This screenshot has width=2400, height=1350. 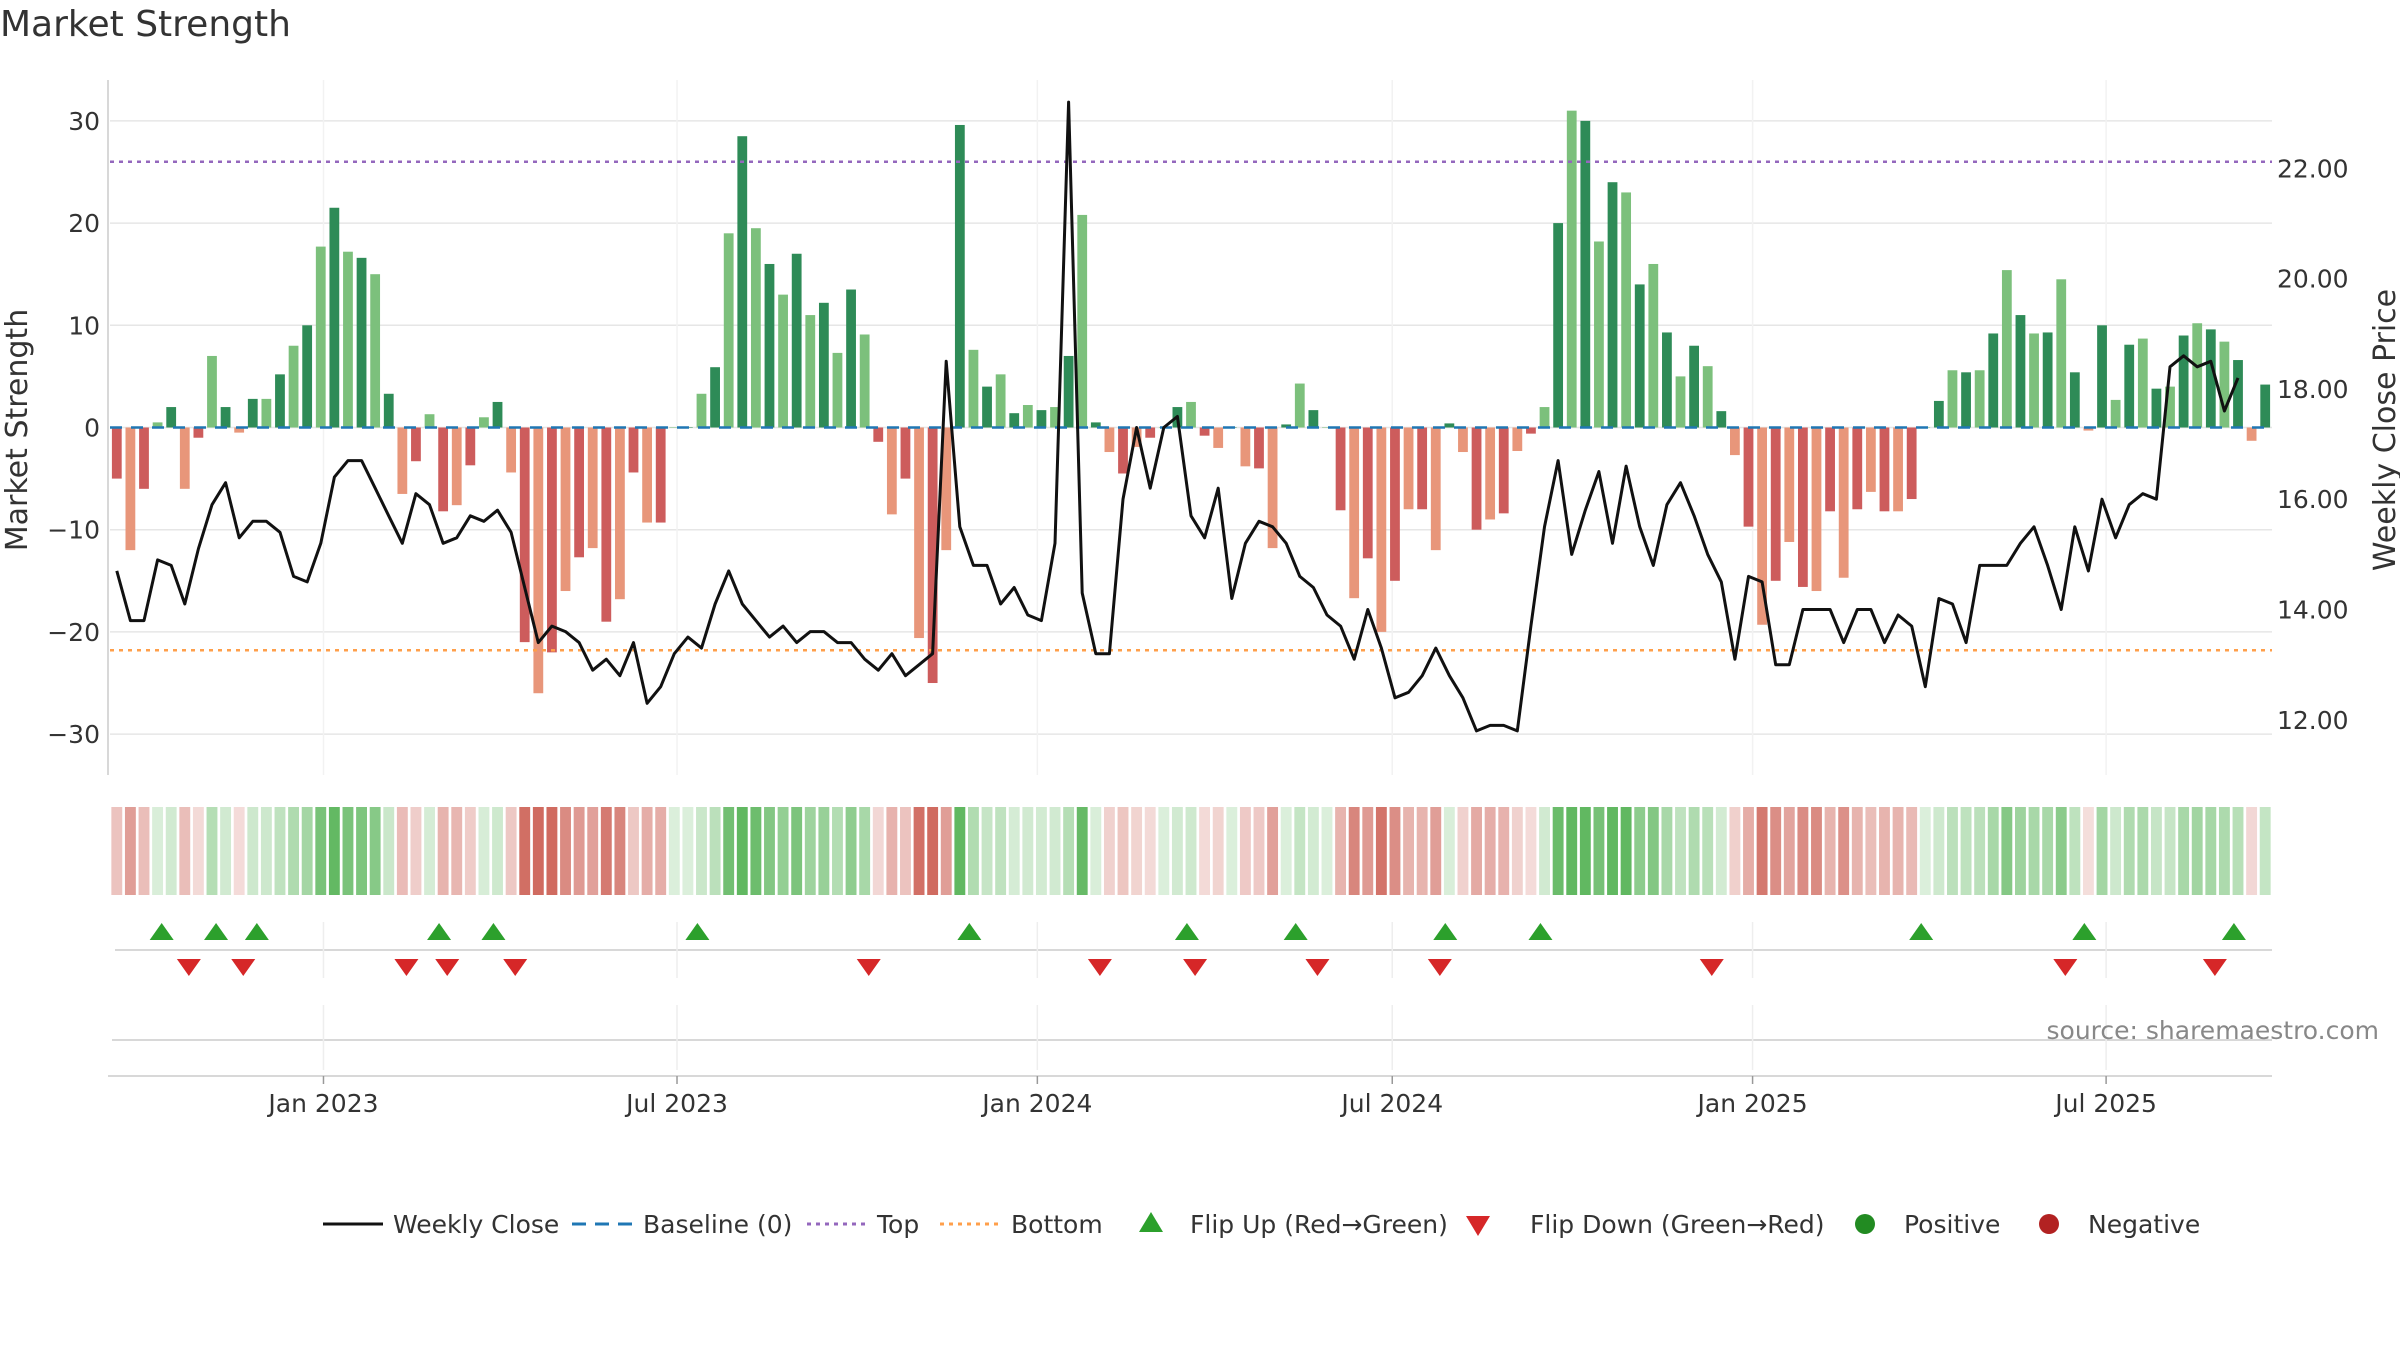 What do you see at coordinates (84, 121) in the screenshot?
I see `left-tick-label: 30` at bounding box center [84, 121].